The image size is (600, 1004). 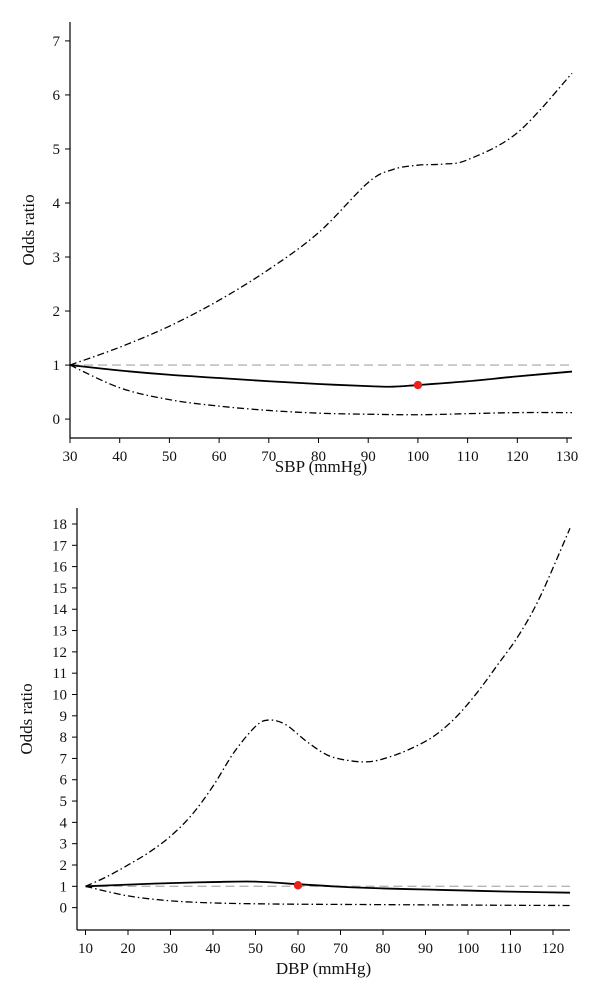 What do you see at coordinates (60, 674) in the screenshot?
I see `y-tick-label: 11` at bounding box center [60, 674].